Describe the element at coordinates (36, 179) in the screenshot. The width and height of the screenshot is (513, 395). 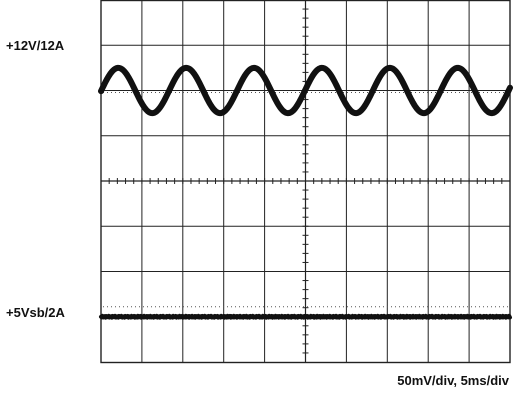
I see `channel-labels: +12V/12A +5Vsb/2A` at that location.